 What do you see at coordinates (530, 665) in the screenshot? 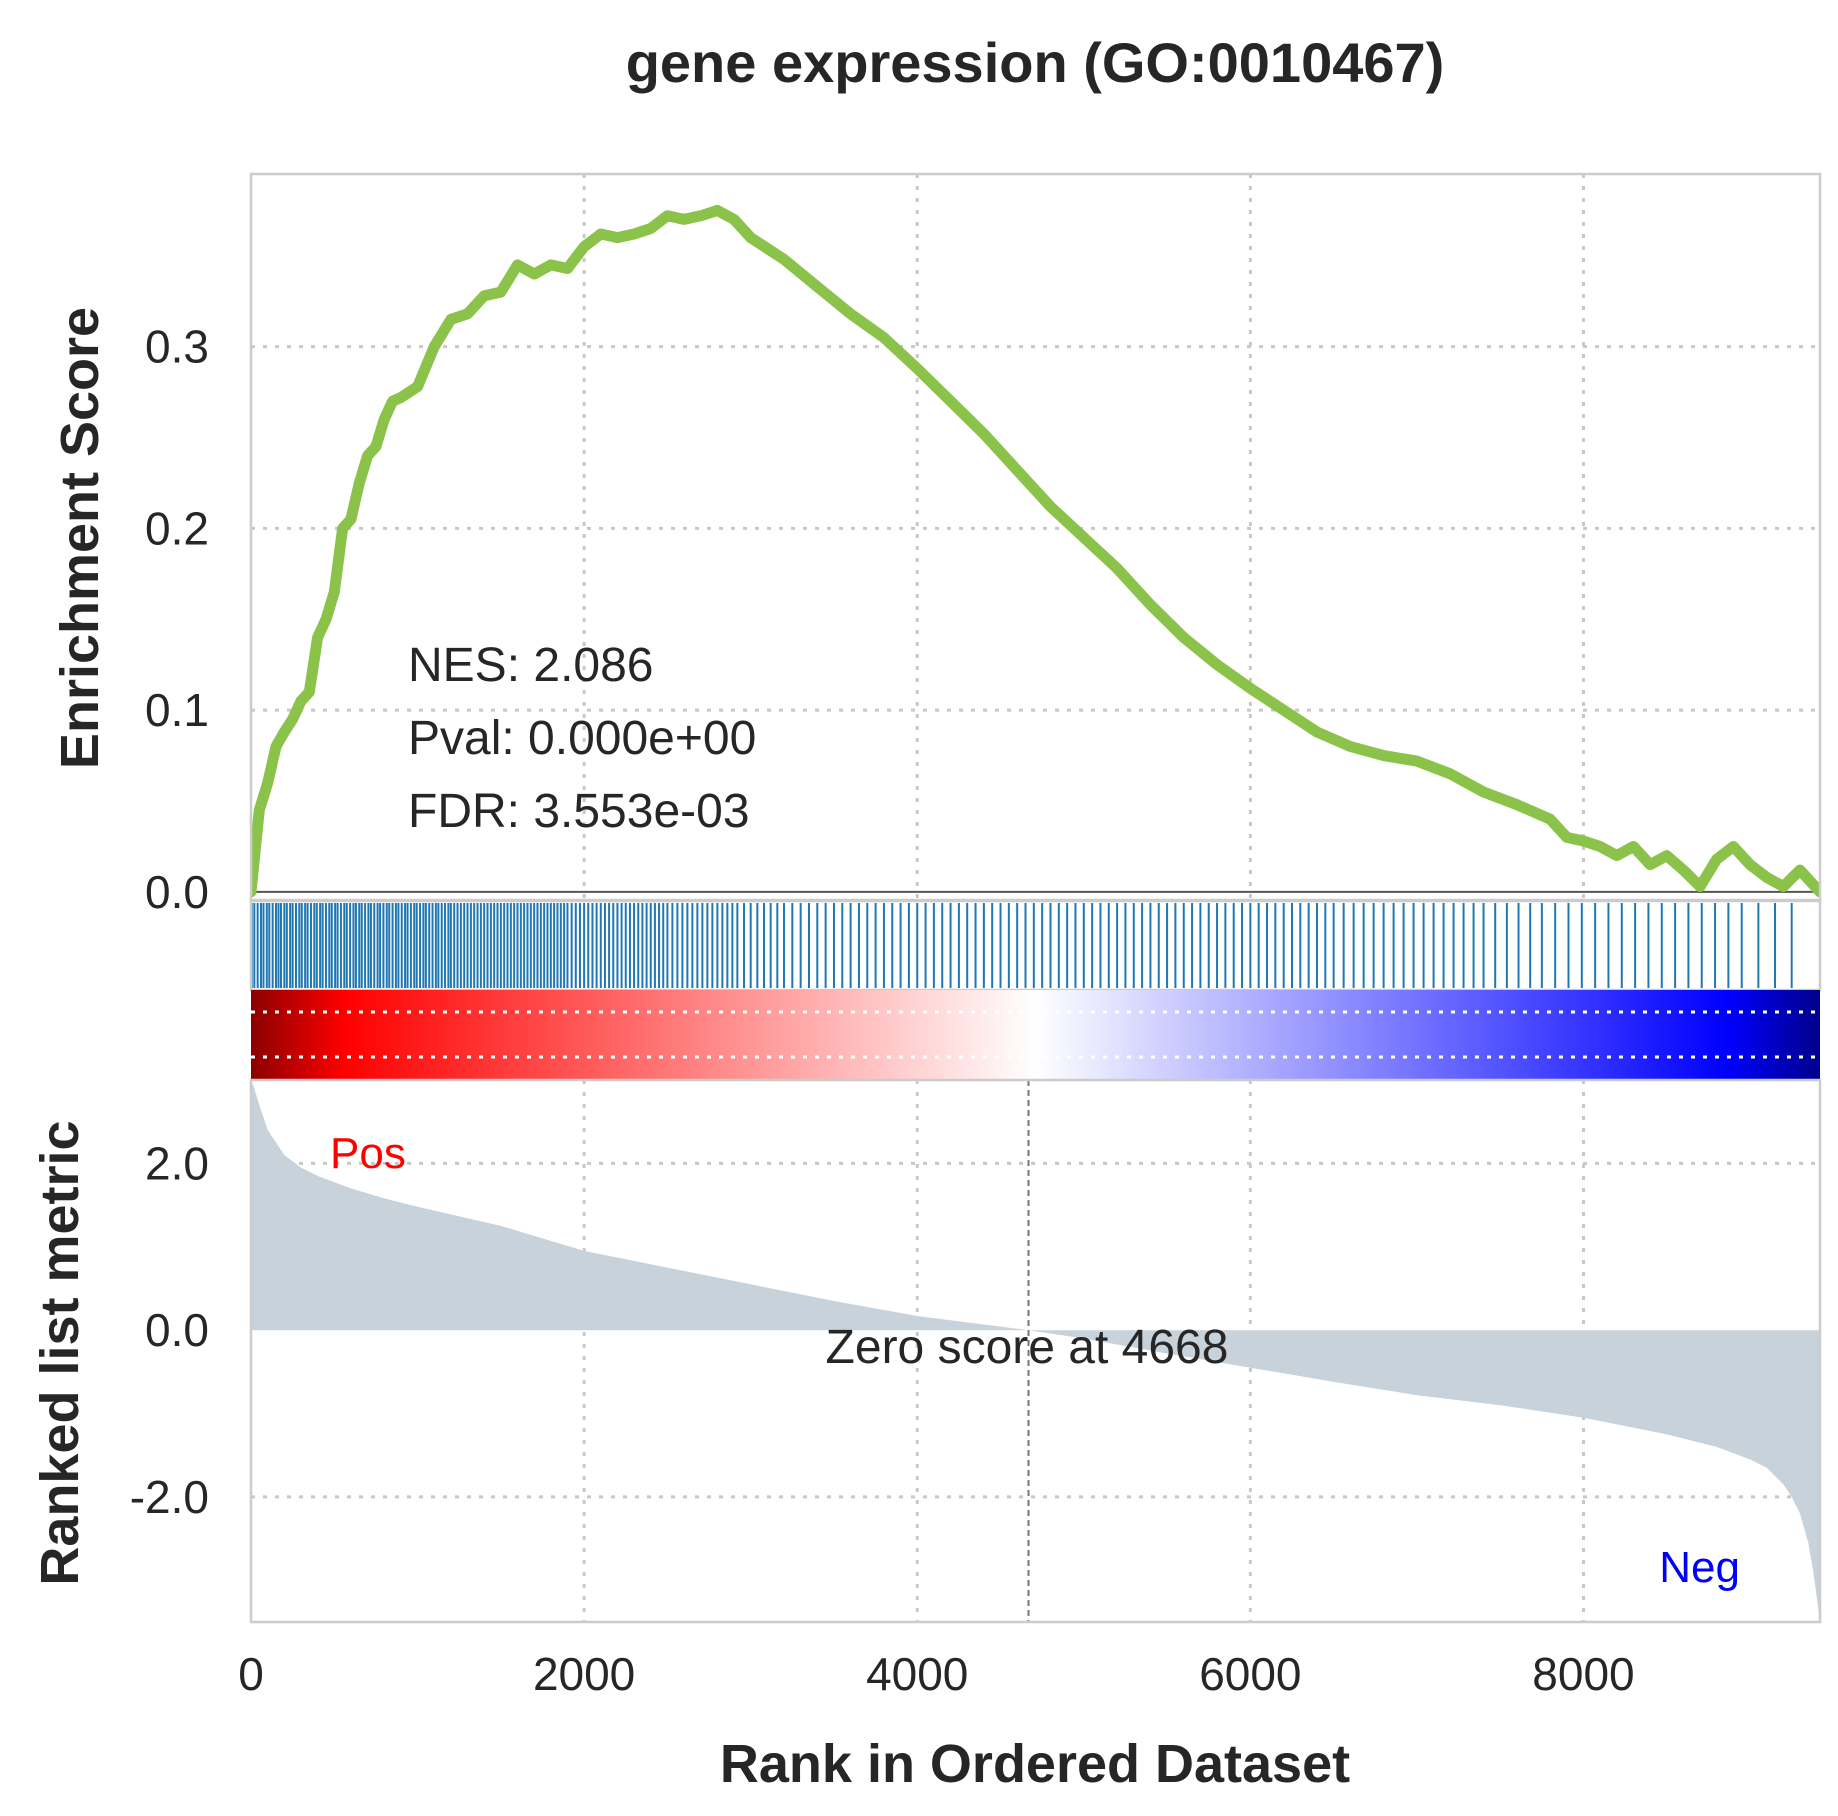
I see `nes-stat: NES: 2.086` at bounding box center [530, 665].